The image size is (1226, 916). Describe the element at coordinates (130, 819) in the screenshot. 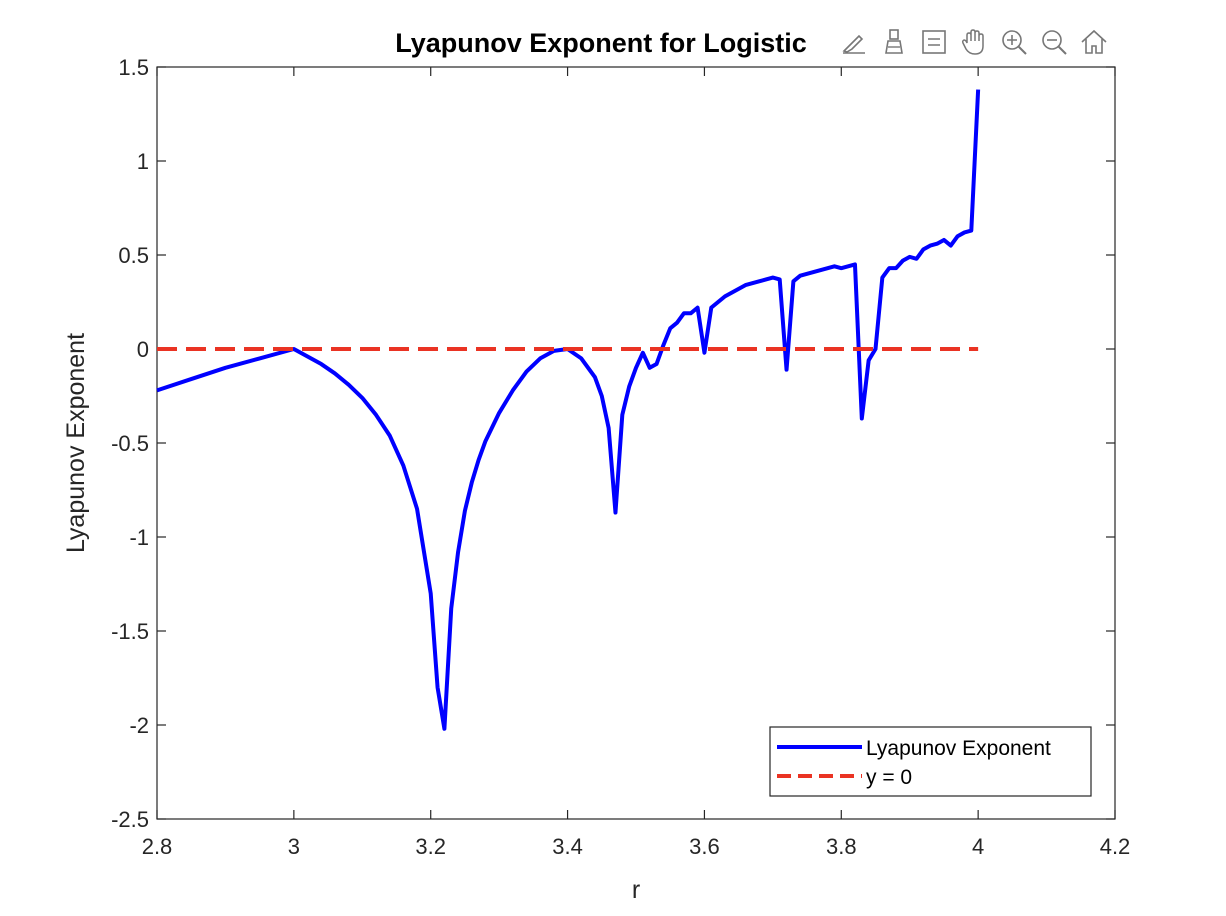

I see `y-tick-label: -2.5` at that location.